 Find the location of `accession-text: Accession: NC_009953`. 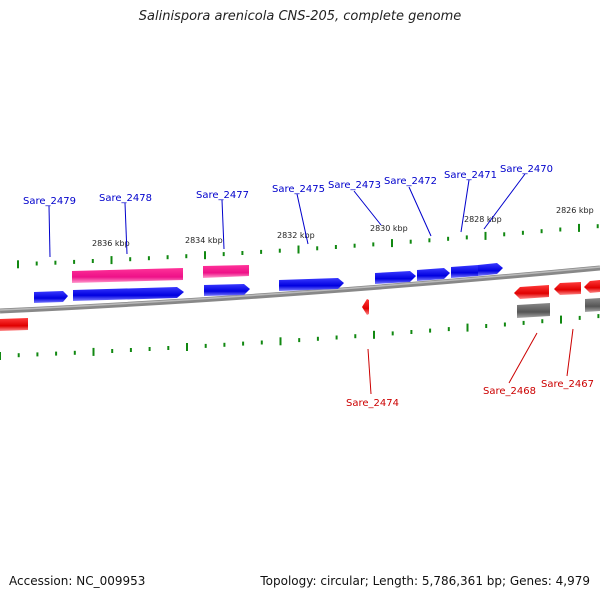

accession-text: Accession: NC_009953 is located at coordinates (77, 581).